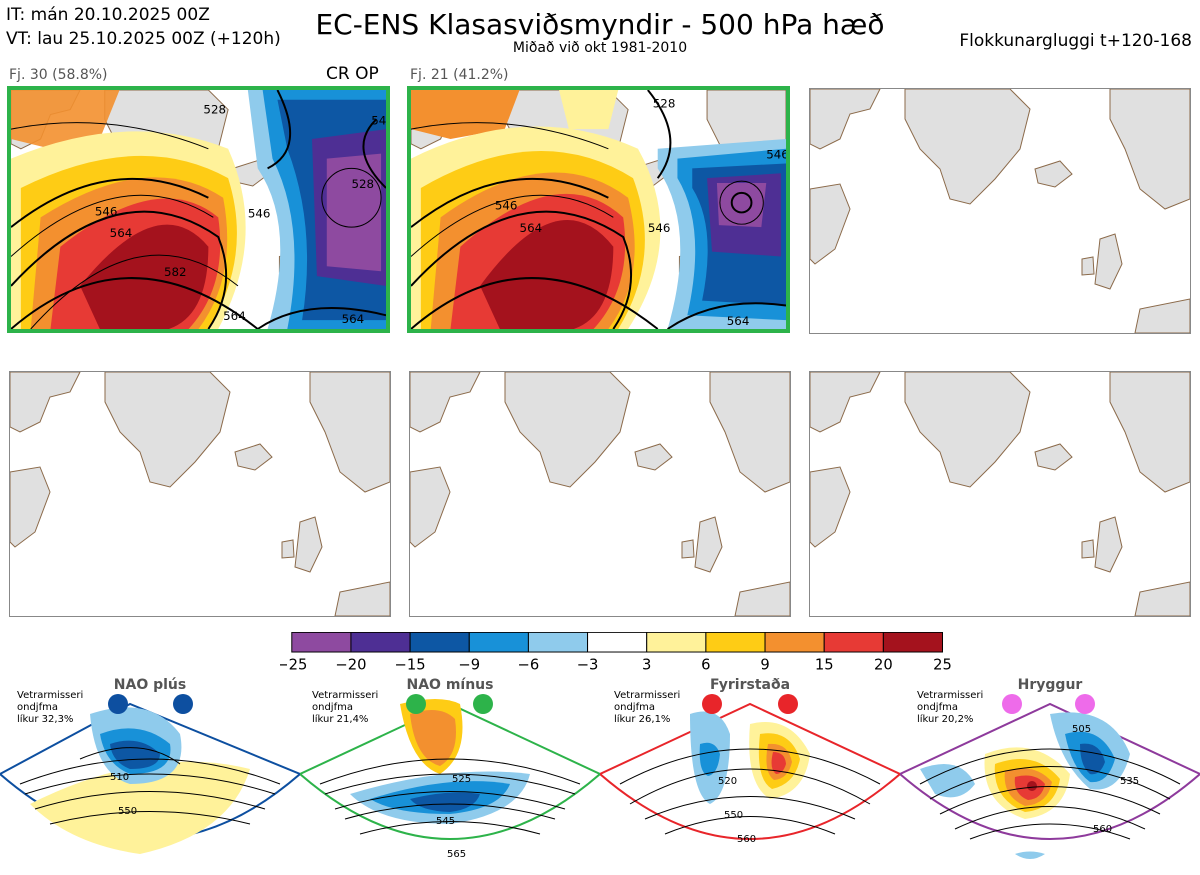  I want to click on regime-contour-label: 565, so click(456, 854).